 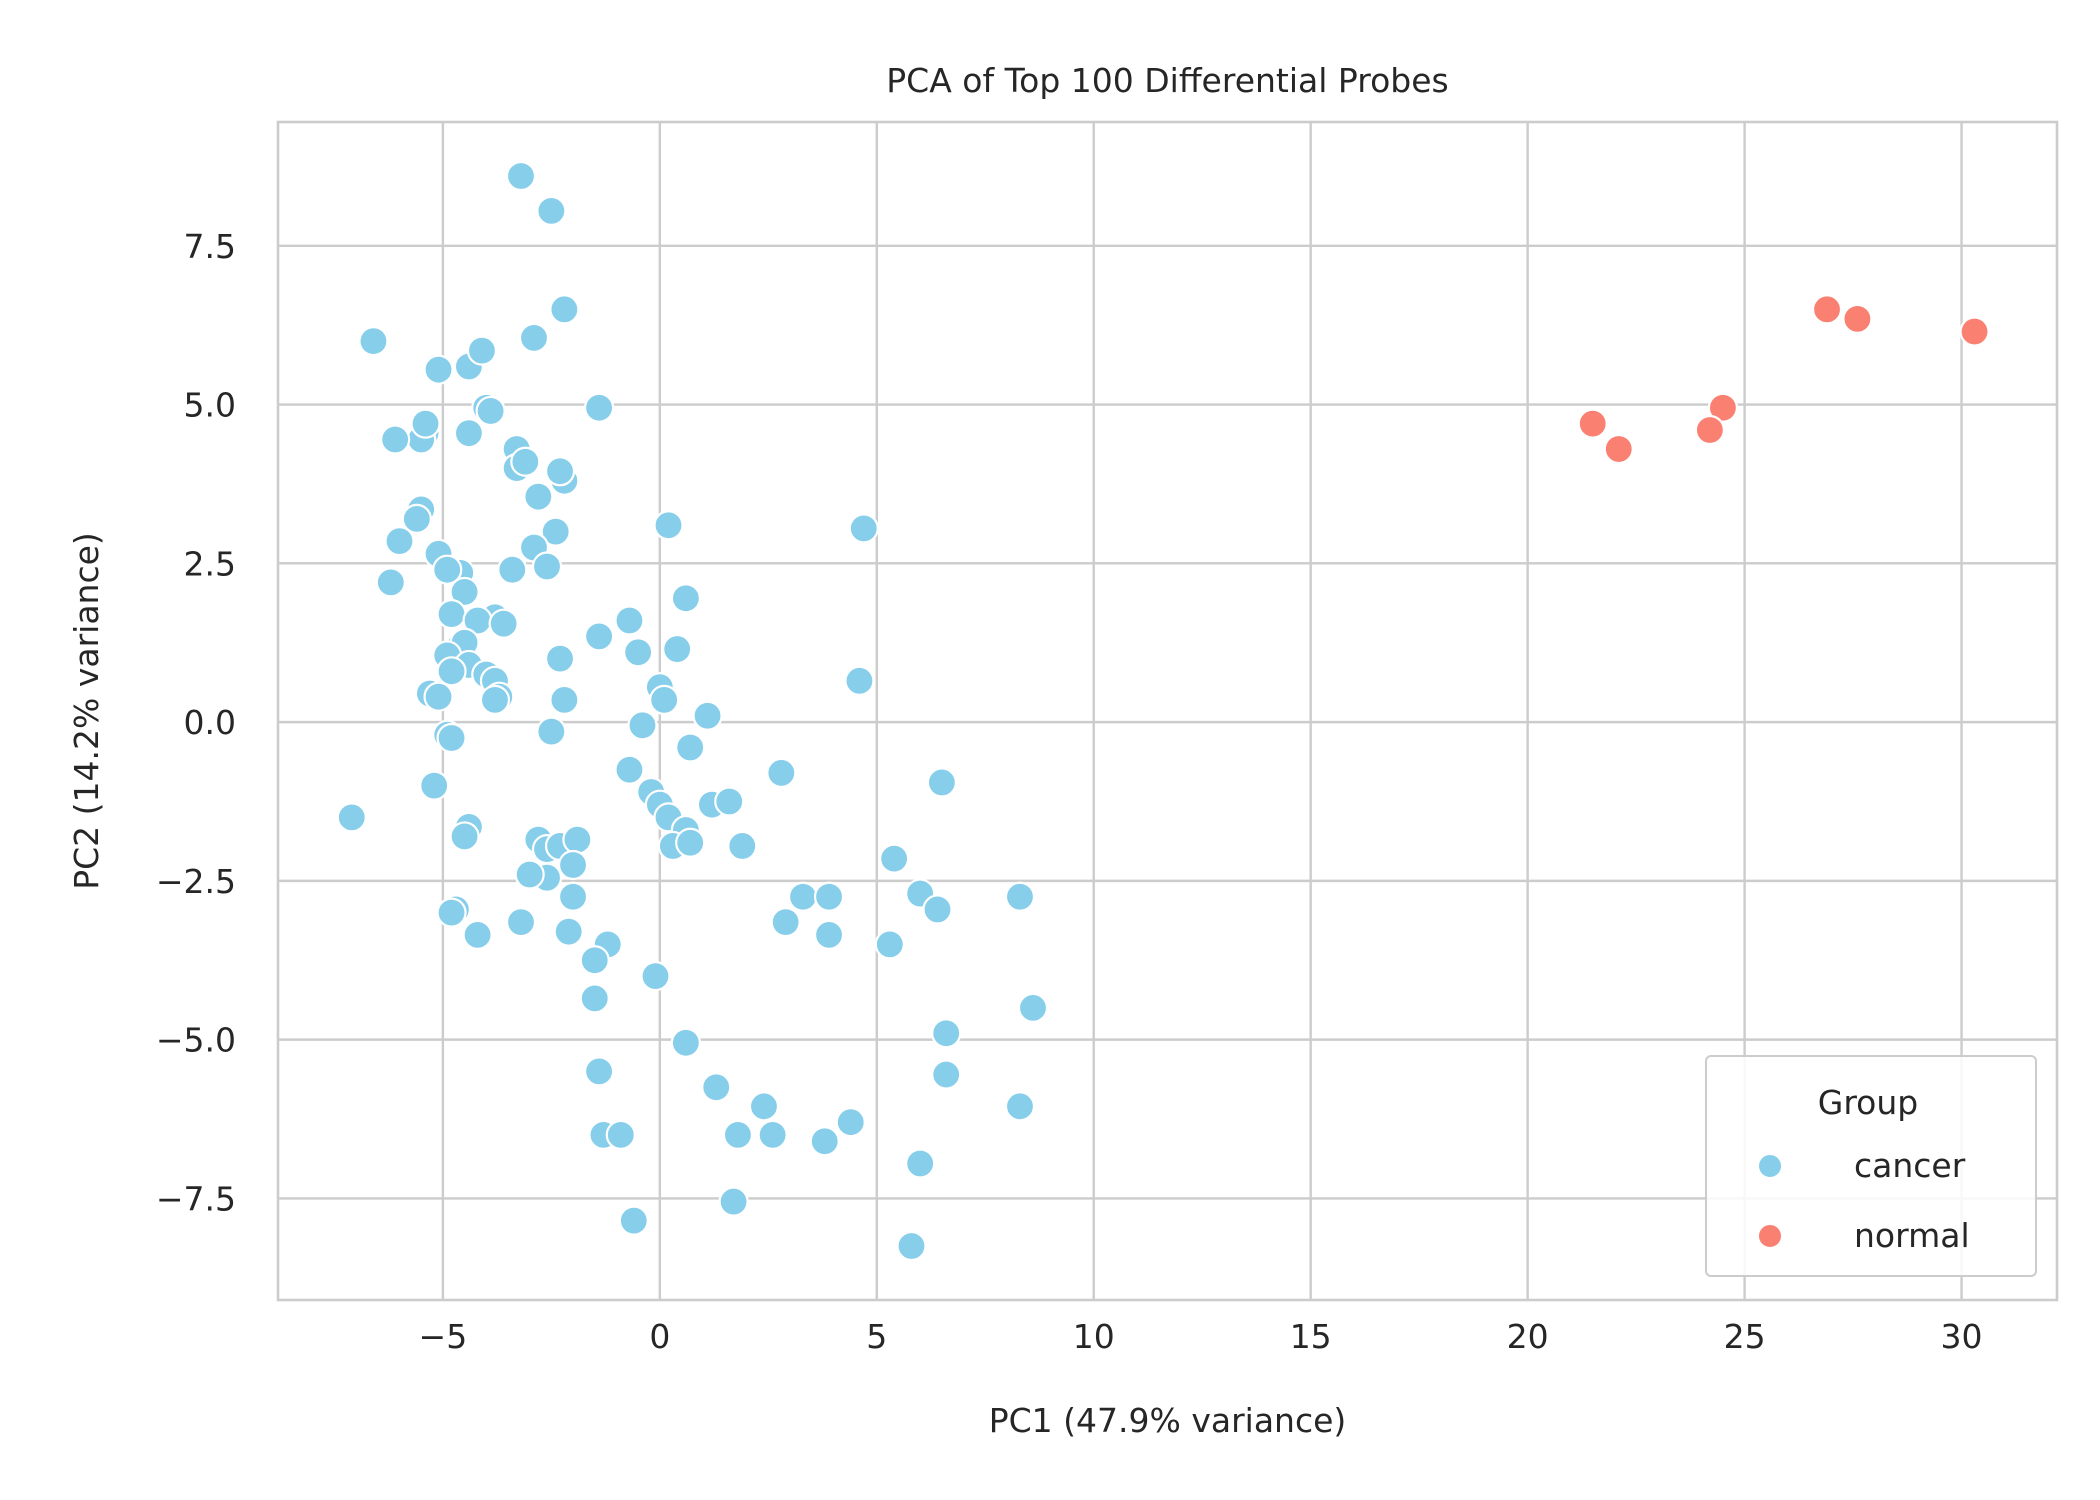 What do you see at coordinates (210, 405) in the screenshot?
I see `y-tick-label: 5.0` at bounding box center [210, 405].